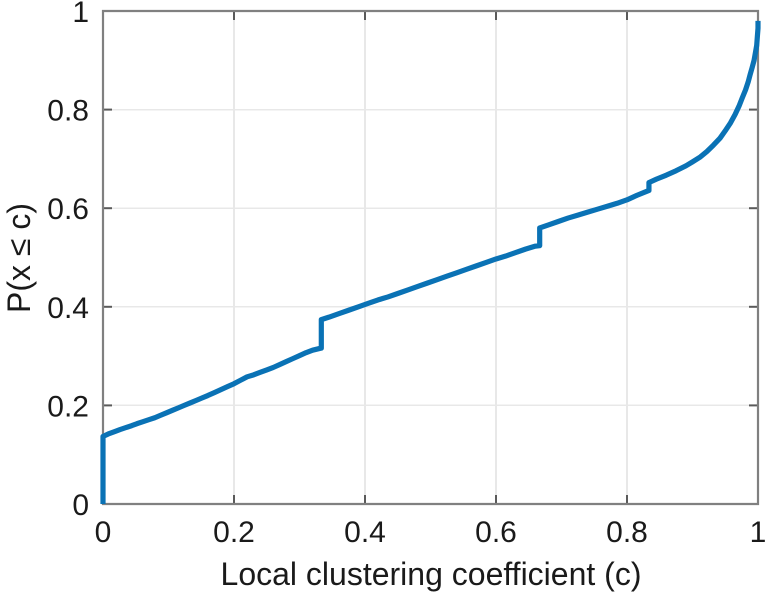 Image resolution: width=766 pixels, height=600 pixels. I want to click on y-axis-title: P(x ≤ c), so click(19, 258).